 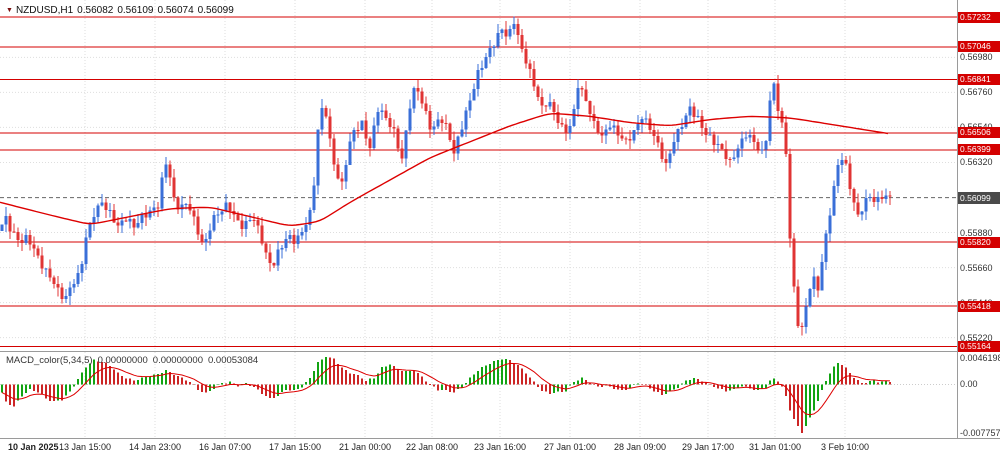 What do you see at coordinates (979, 47) in the screenshot?
I see `price-level-badge: 0.57046` at bounding box center [979, 47].